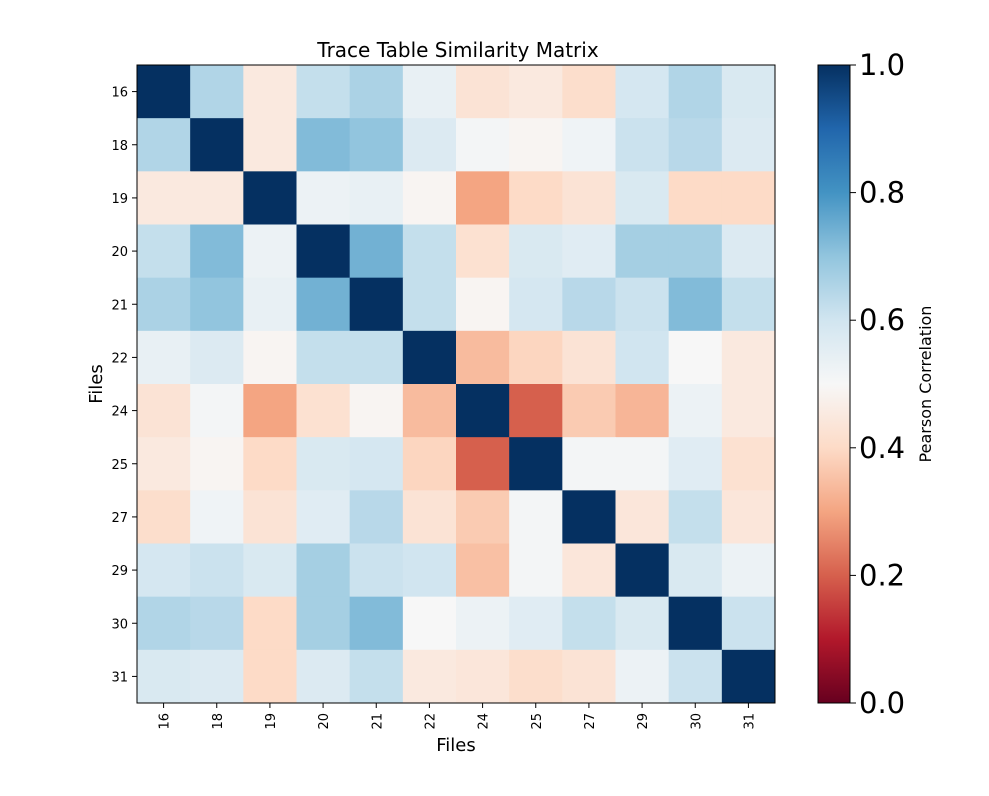 The height and width of the screenshot is (796, 989). I want to click on y-tick-label: 30, so click(119, 624).